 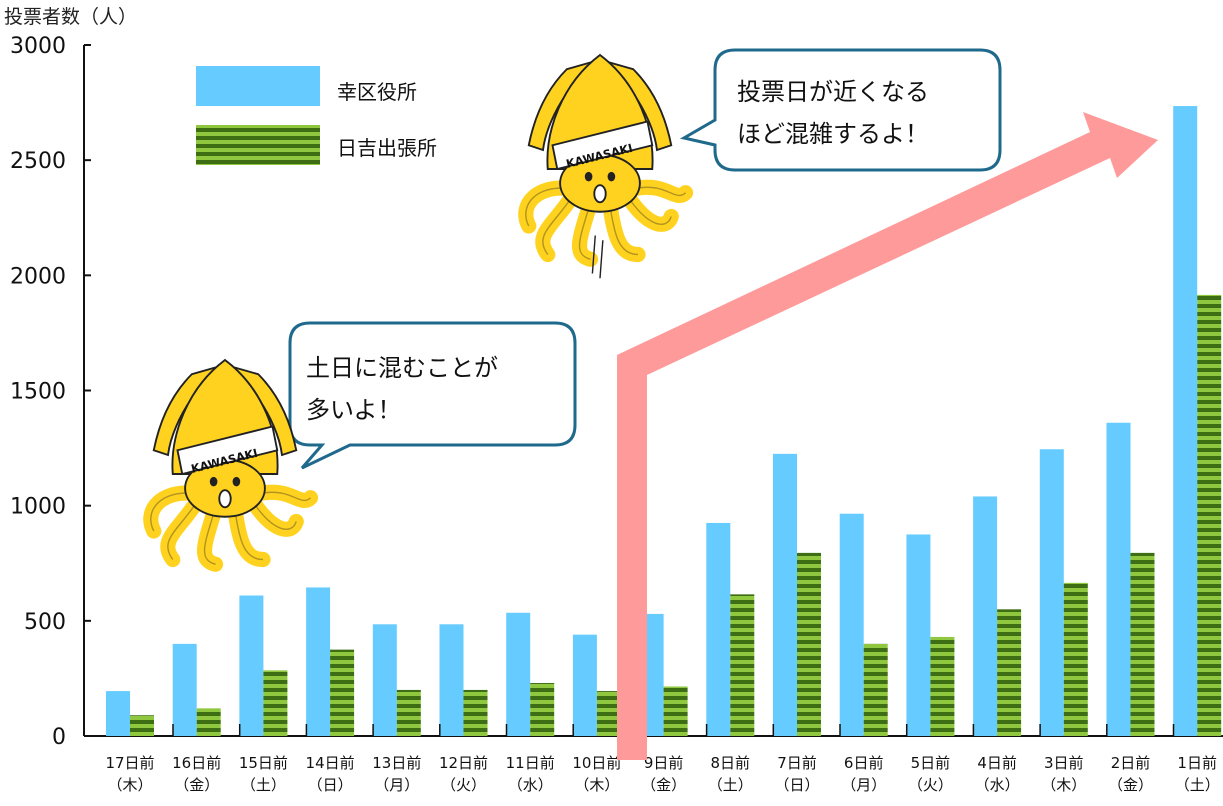 What do you see at coordinates (396, 763) in the screenshot?
I see `x-tick-label-day: 13日前` at bounding box center [396, 763].